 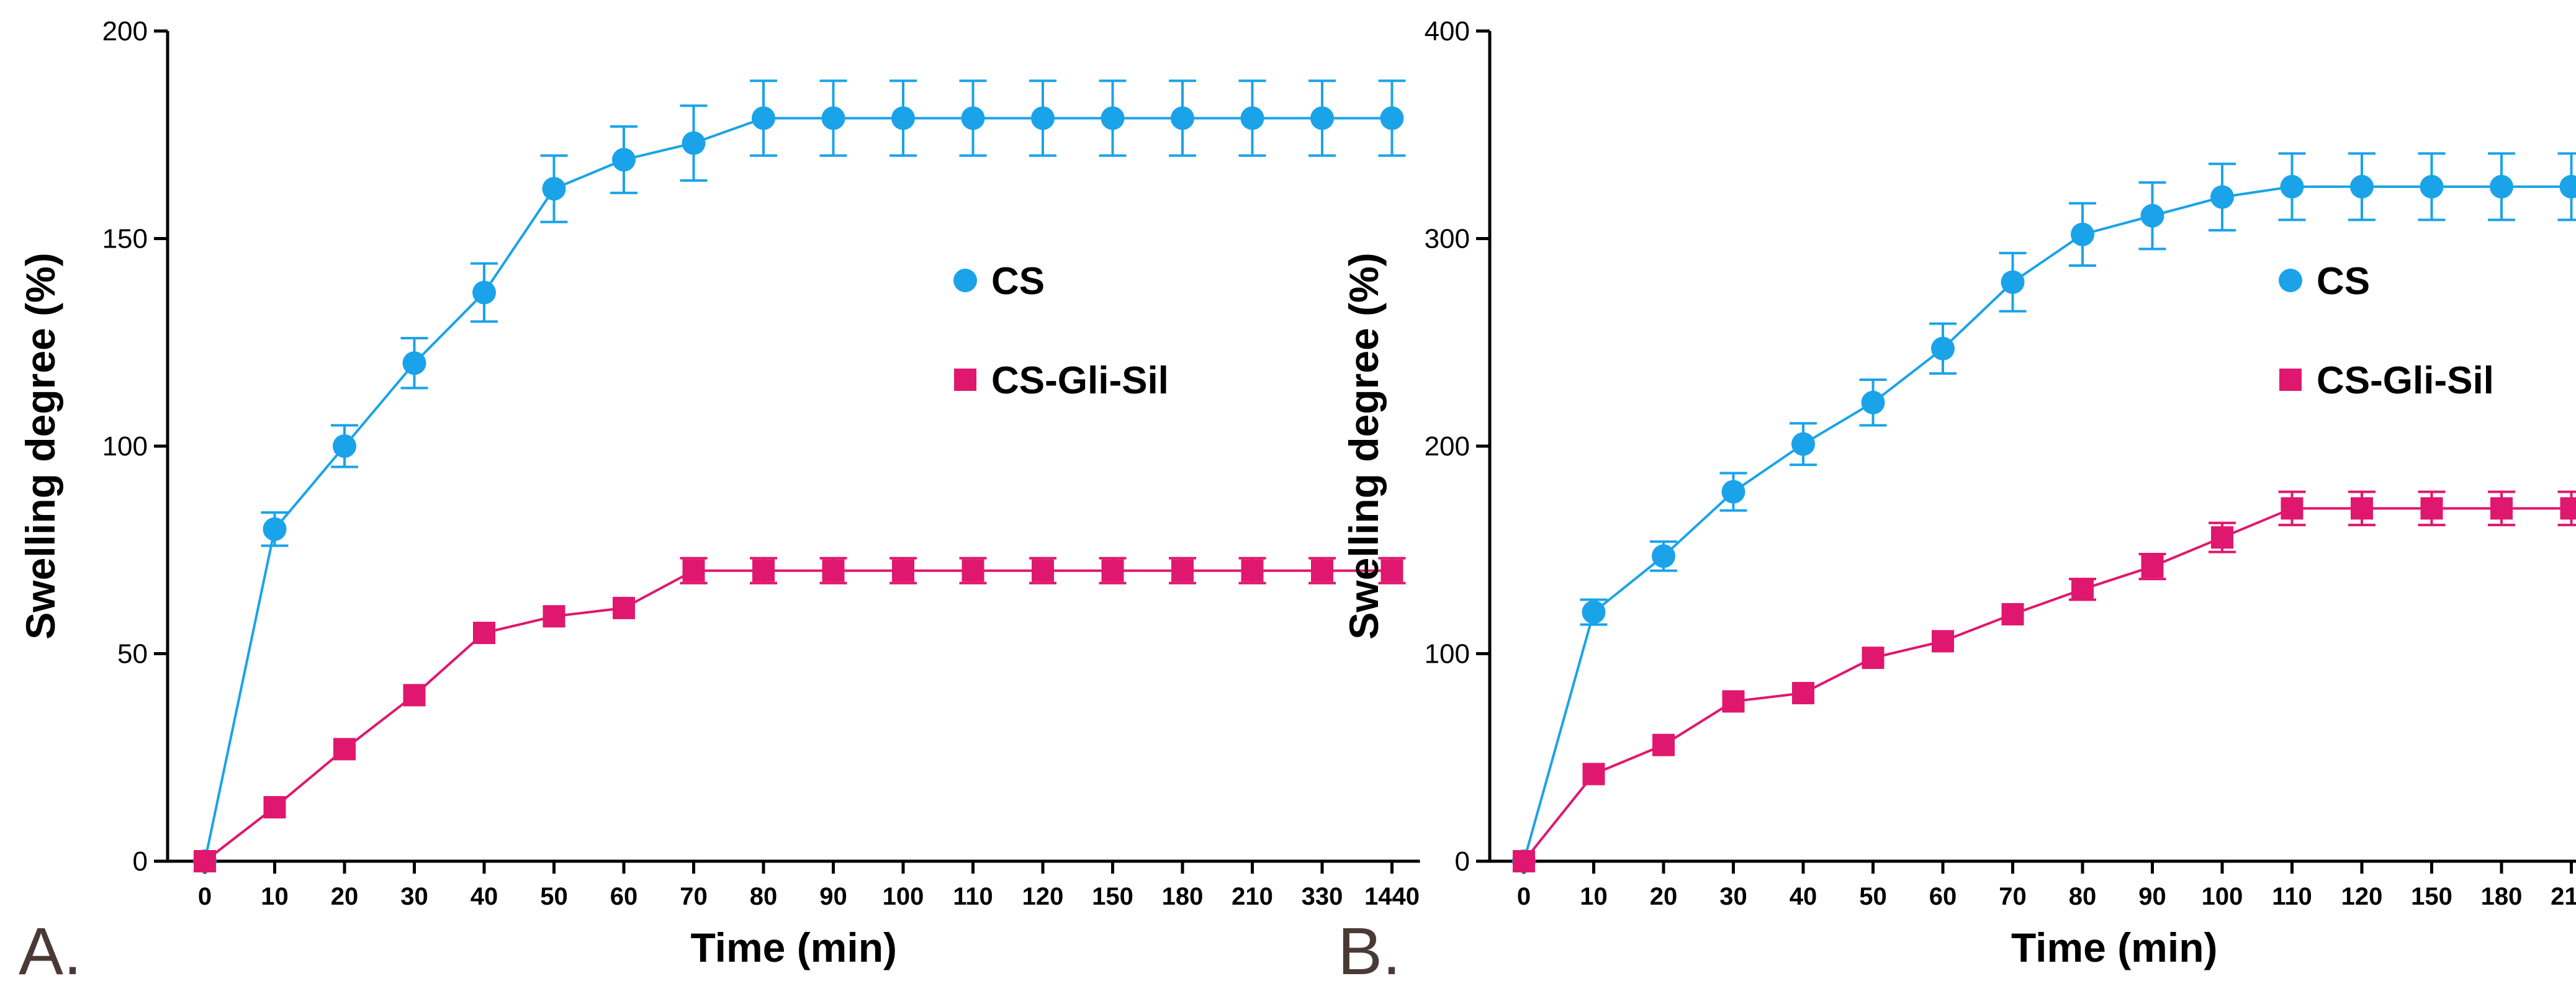 I want to click on panel-label-b: B., so click(x=1370, y=950).